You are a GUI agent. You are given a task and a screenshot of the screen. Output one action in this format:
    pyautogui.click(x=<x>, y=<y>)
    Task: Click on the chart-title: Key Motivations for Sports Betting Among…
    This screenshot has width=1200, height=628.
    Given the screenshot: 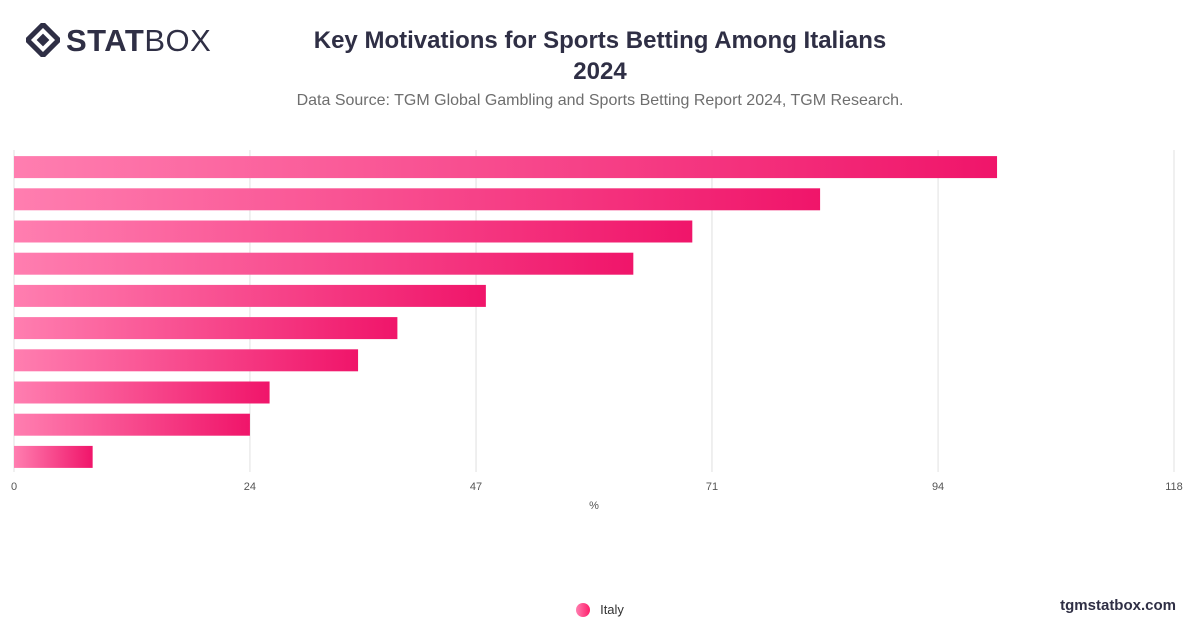 What is the action you would take?
    pyautogui.click(x=600, y=56)
    